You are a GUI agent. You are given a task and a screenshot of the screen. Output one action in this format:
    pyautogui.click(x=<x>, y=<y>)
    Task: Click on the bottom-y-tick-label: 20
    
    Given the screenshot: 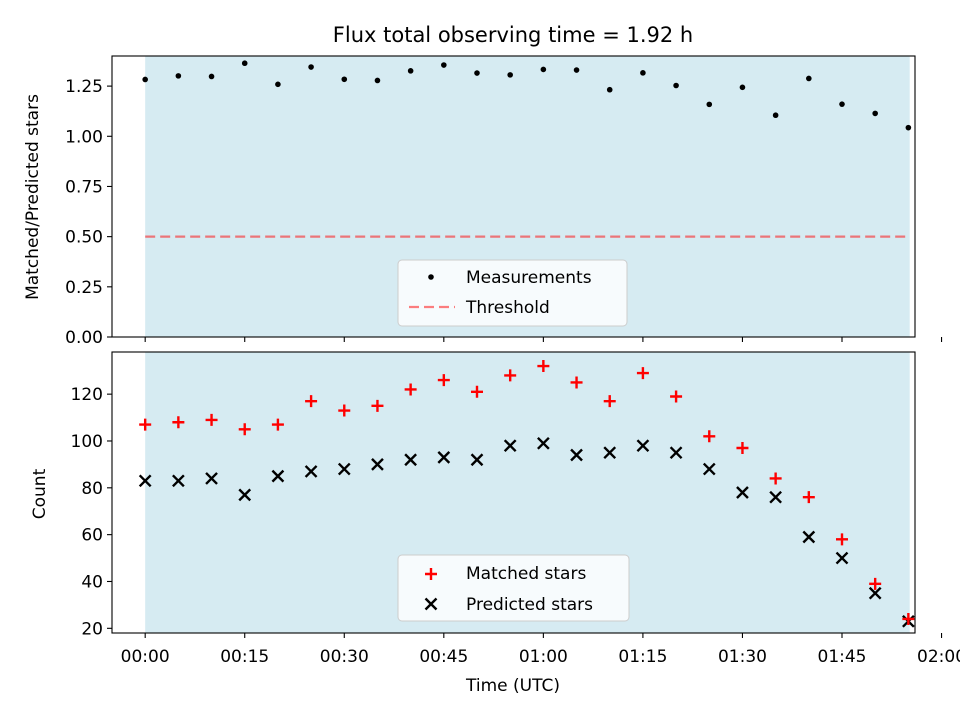 What is the action you would take?
    pyautogui.click(x=92, y=629)
    